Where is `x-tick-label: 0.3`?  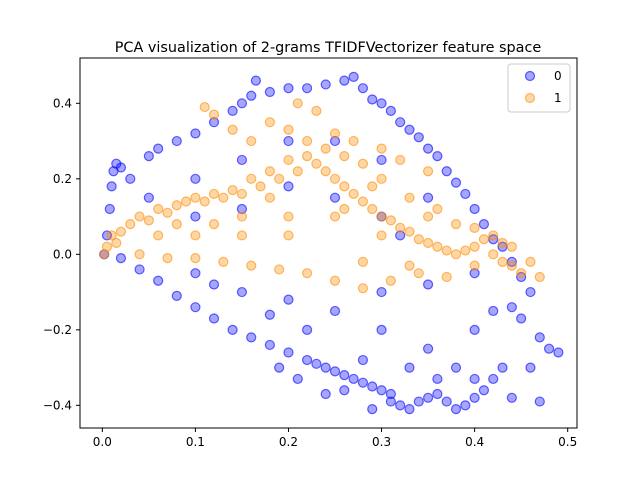 x-tick-label: 0.3 is located at coordinates (381, 442).